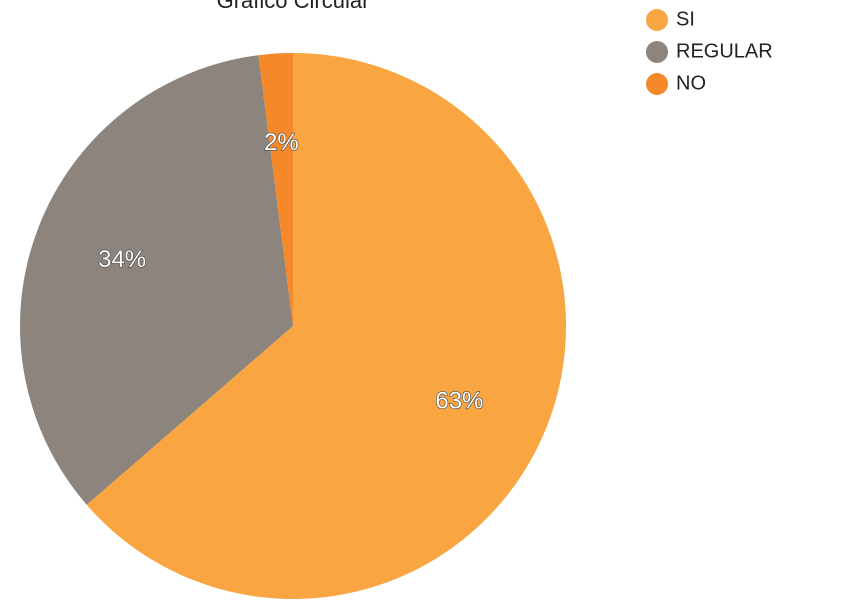 Image resolution: width=844 pixels, height=600 pixels. What do you see at coordinates (724, 51) in the screenshot?
I see `legend-label: REGULAR` at bounding box center [724, 51].